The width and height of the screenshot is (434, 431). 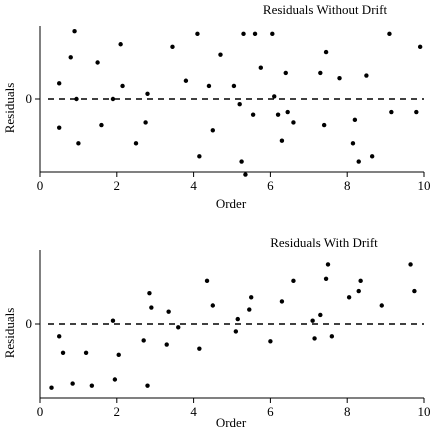 I want to click on chart-title: Residuals Without Drift, so click(x=325, y=9).